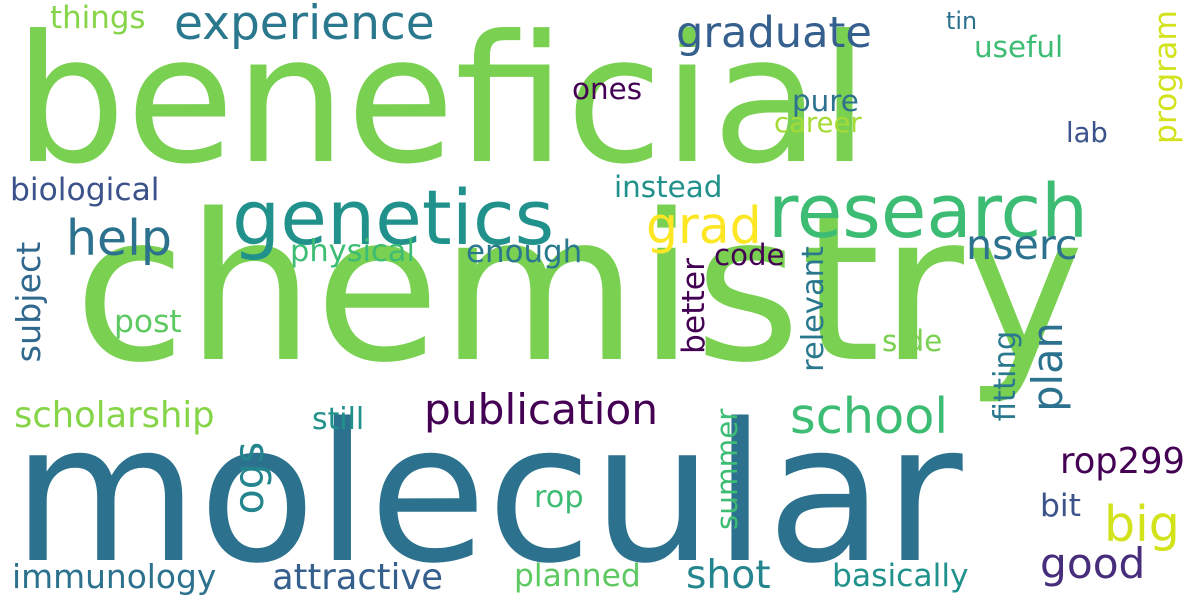 Image resolution: width=1200 pixels, height=600 pixels. I want to click on word-plan: plan, so click(1048, 367).